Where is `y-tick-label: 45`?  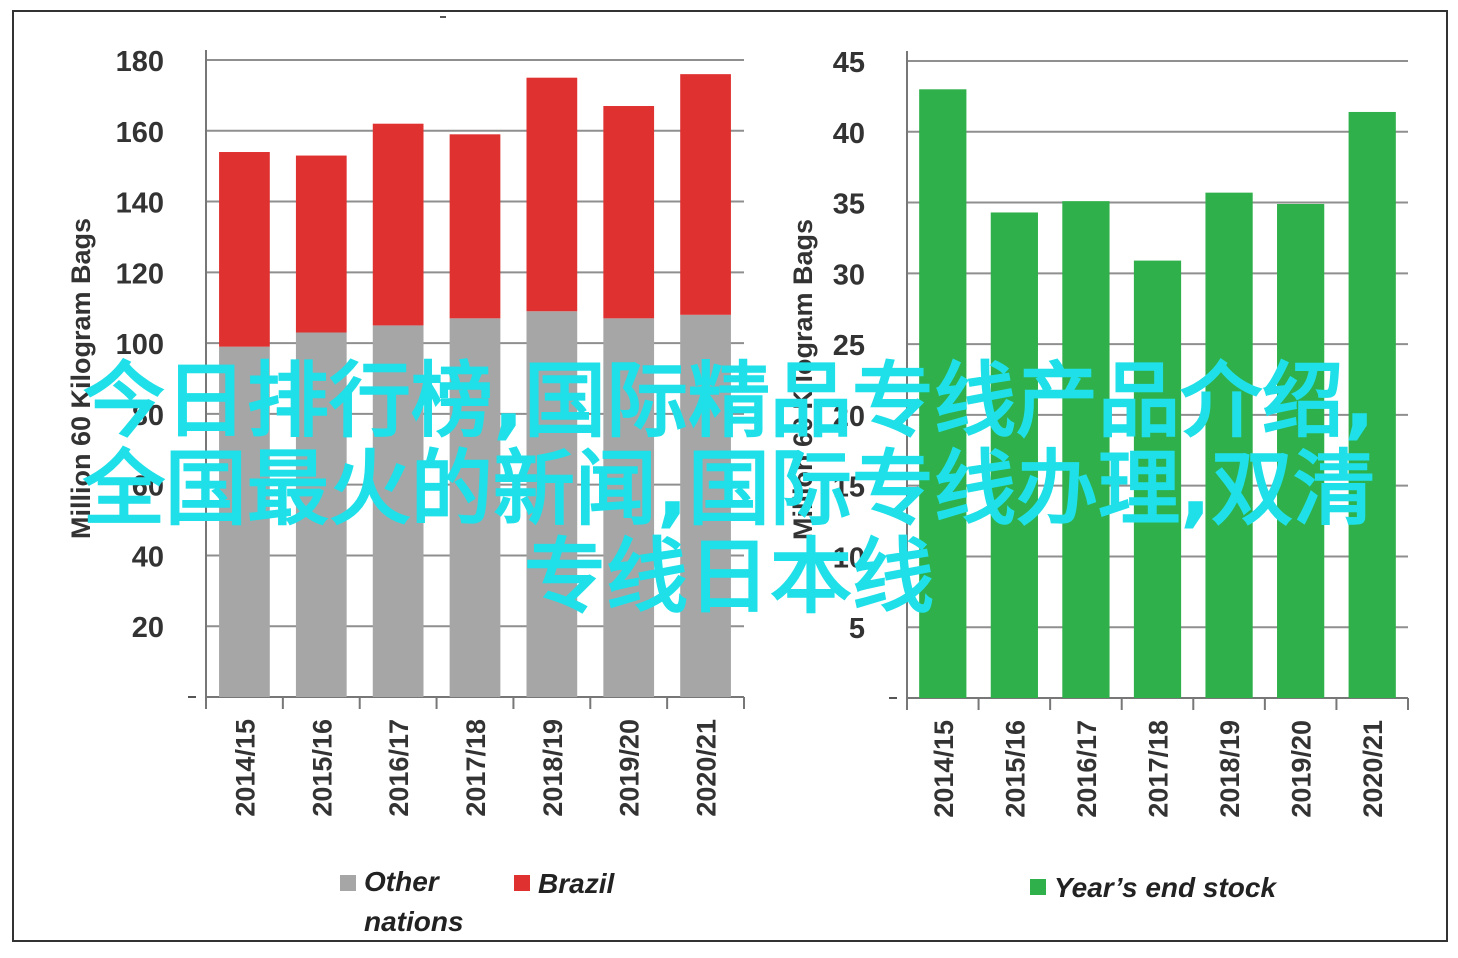
y-tick-label: 45 is located at coordinates (849, 63).